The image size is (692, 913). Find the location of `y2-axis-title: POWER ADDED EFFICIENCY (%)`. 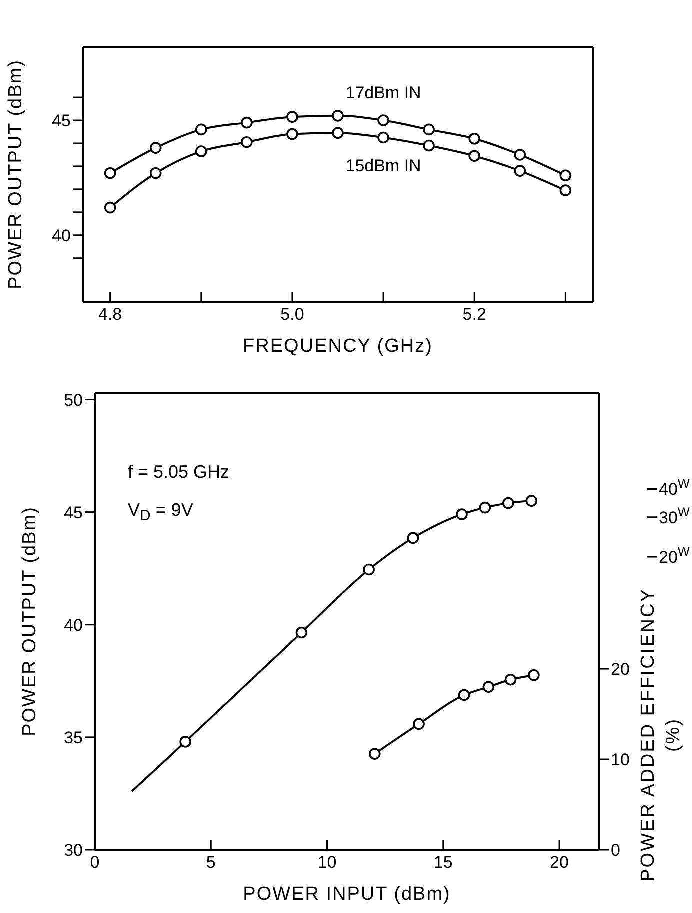

y2-axis-title: POWER ADDED EFFICIENCY (%) is located at coordinates (661, 735).